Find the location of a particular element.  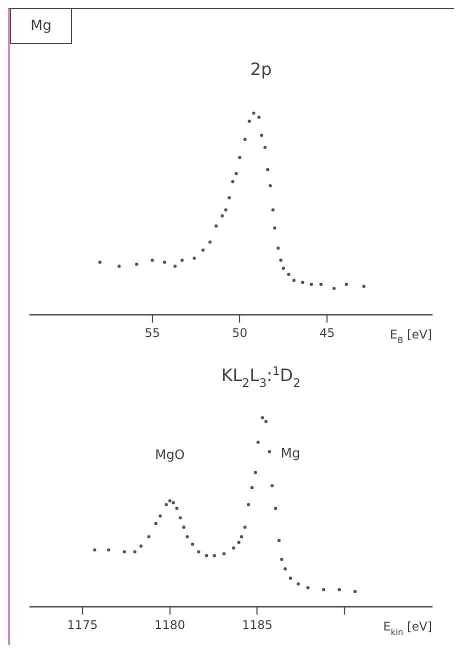

x-tick-label: 1175 is located at coordinates (82, 625).